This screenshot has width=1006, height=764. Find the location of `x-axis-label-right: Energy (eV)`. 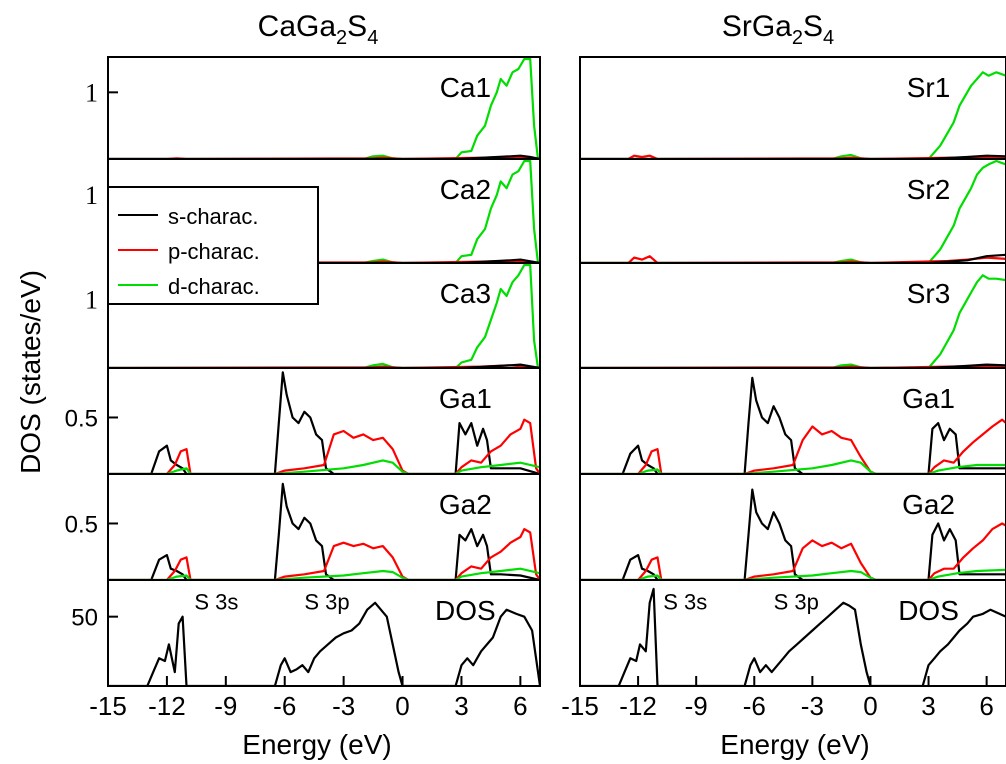

x-axis-label-right: Energy (eV) is located at coordinates (794, 744).